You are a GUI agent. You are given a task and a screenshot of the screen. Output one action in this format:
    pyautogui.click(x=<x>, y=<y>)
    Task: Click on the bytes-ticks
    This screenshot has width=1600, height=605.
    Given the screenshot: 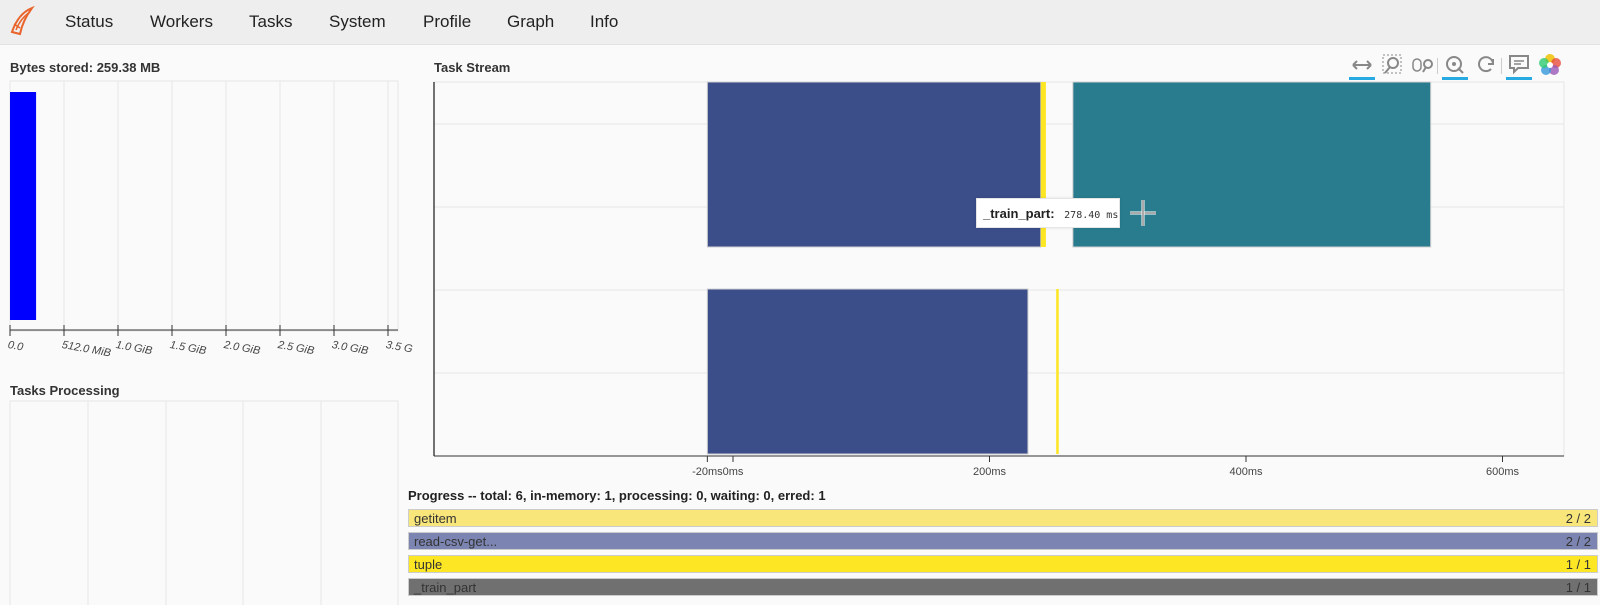 What is the action you would take?
    pyautogui.click(x=199, y=330)
    